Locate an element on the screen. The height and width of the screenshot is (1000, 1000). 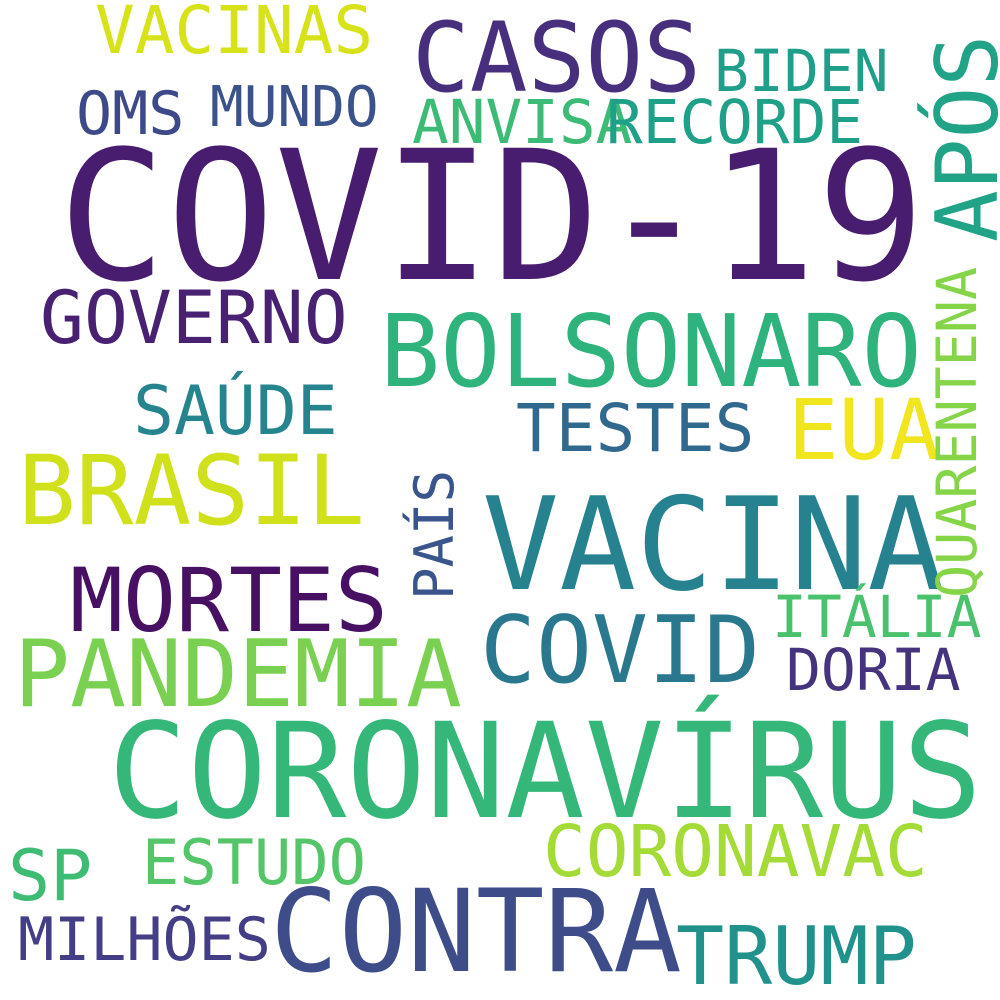
word-coronavirus: CORONAVÍRUS is located at coordinates (545, 772).